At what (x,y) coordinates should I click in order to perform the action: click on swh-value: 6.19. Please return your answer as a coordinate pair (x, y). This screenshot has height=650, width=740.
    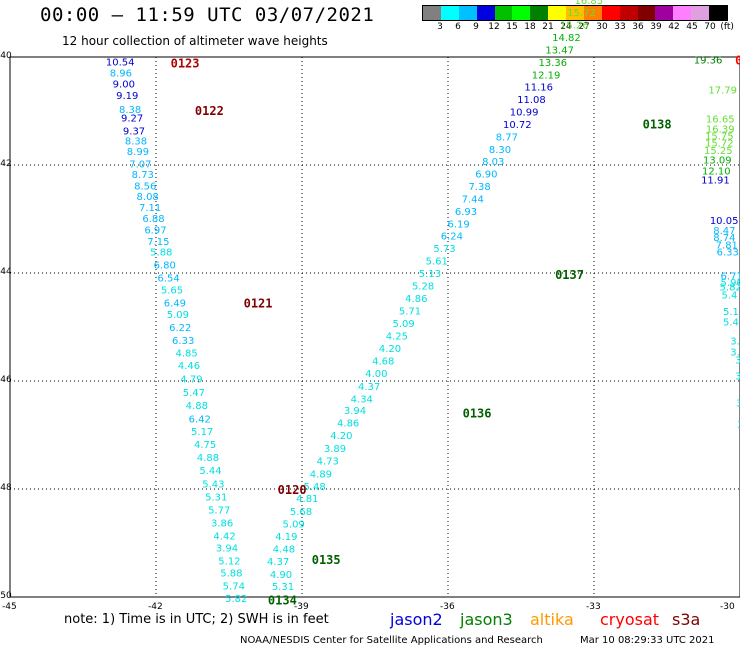
    Looking at the image, I should click on (459, 224).